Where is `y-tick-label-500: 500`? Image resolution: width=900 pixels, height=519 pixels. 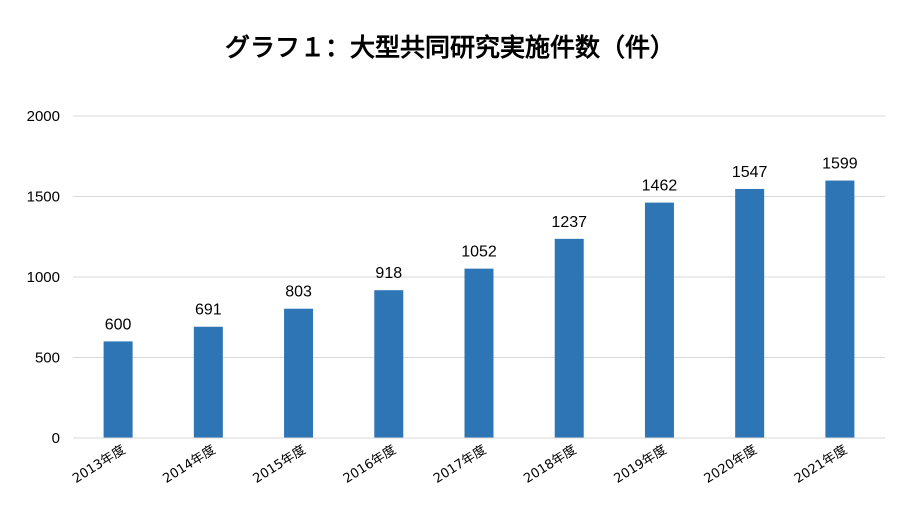 y-tick-label-500: 500 is located at coordinates (47, 358).